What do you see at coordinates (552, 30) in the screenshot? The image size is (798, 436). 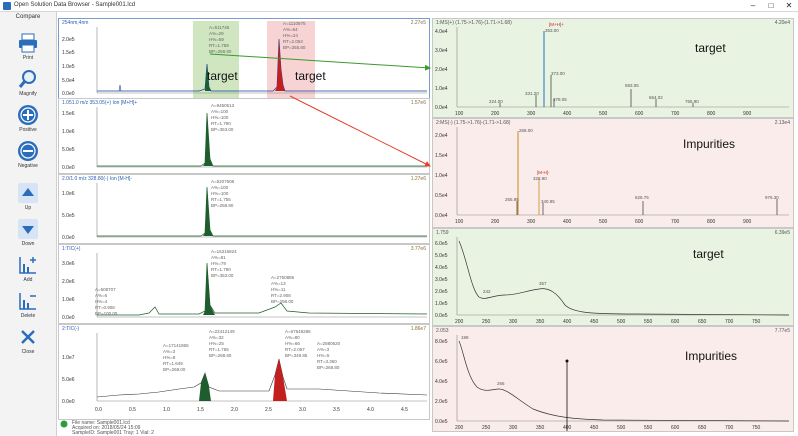 I see `peak-label: 353.00` at bounding box center [552, 30].